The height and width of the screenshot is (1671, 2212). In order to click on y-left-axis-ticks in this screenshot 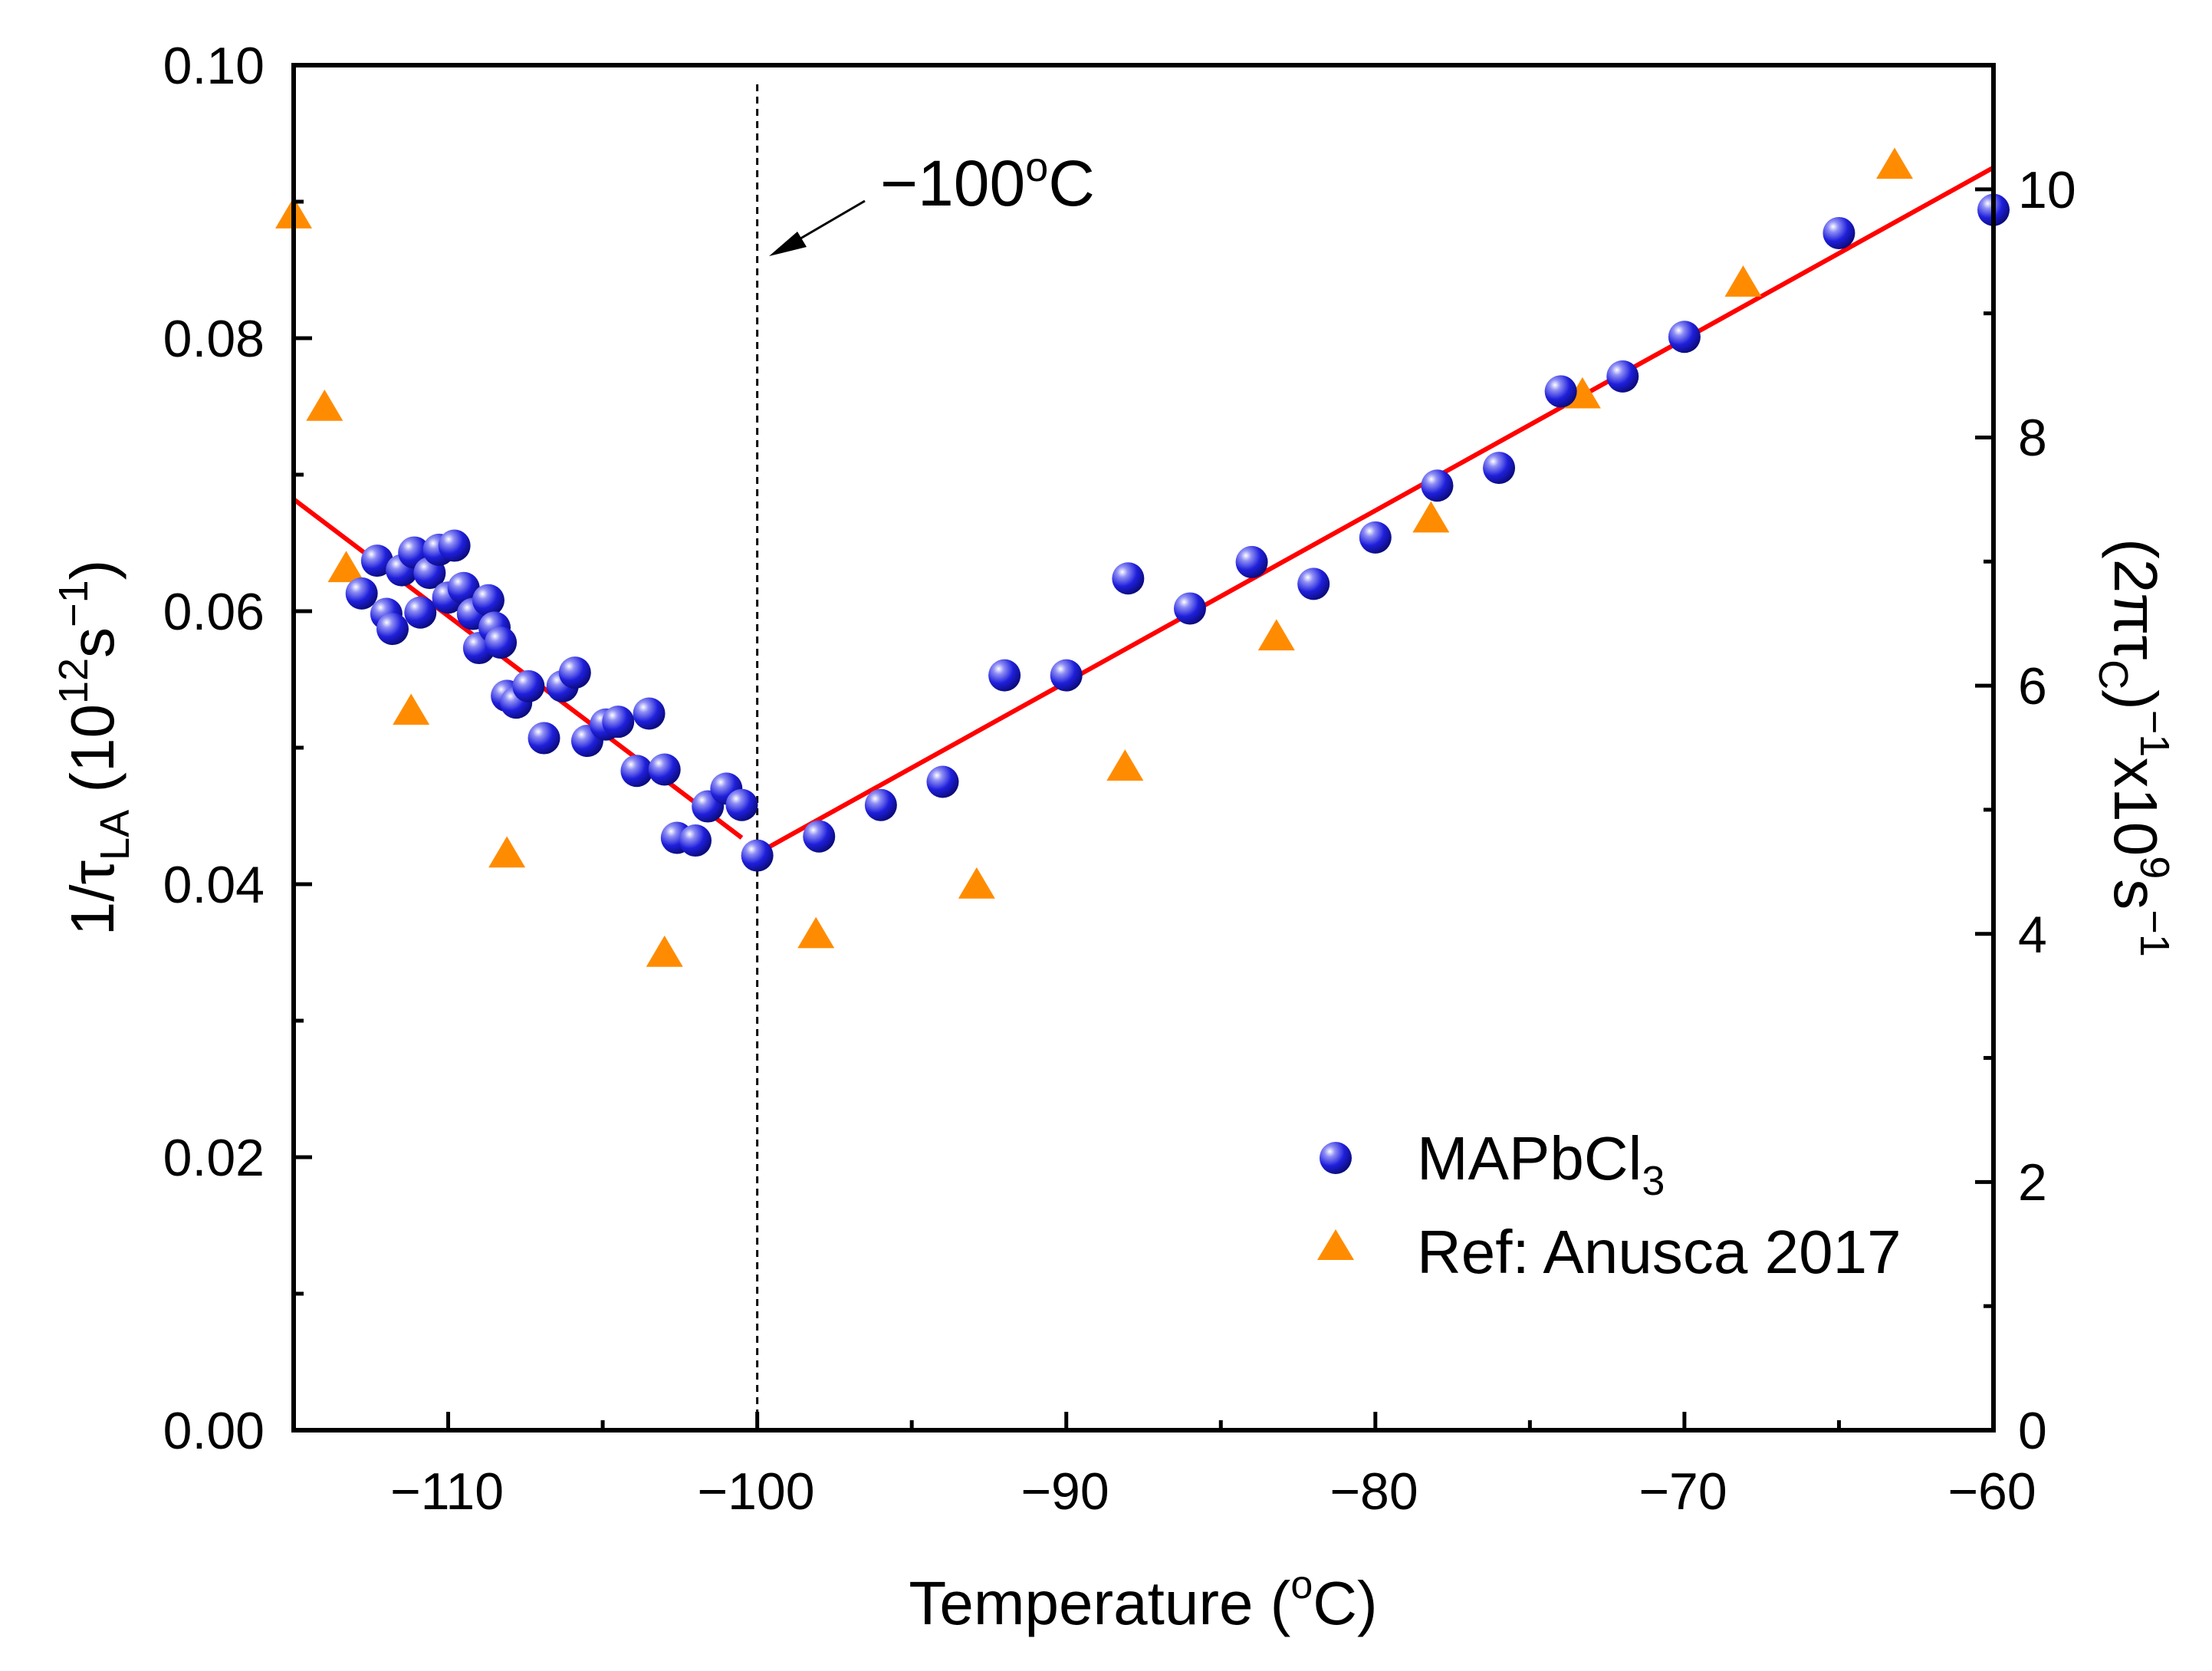, I will do `click(303, 748)`.